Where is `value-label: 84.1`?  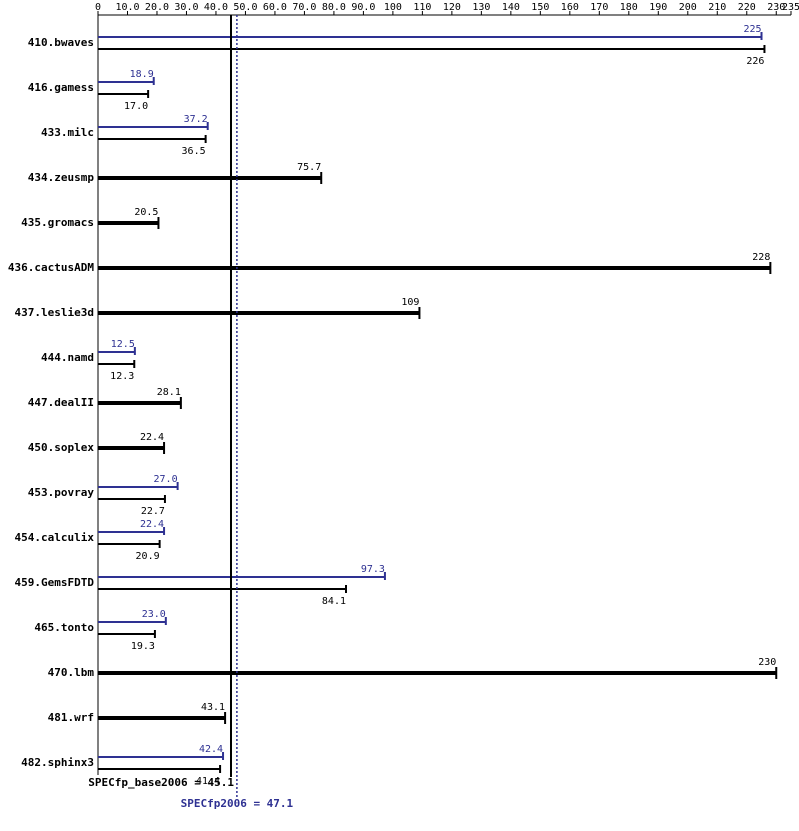
value-label: 84.1 is located at coordinates (334, 601).